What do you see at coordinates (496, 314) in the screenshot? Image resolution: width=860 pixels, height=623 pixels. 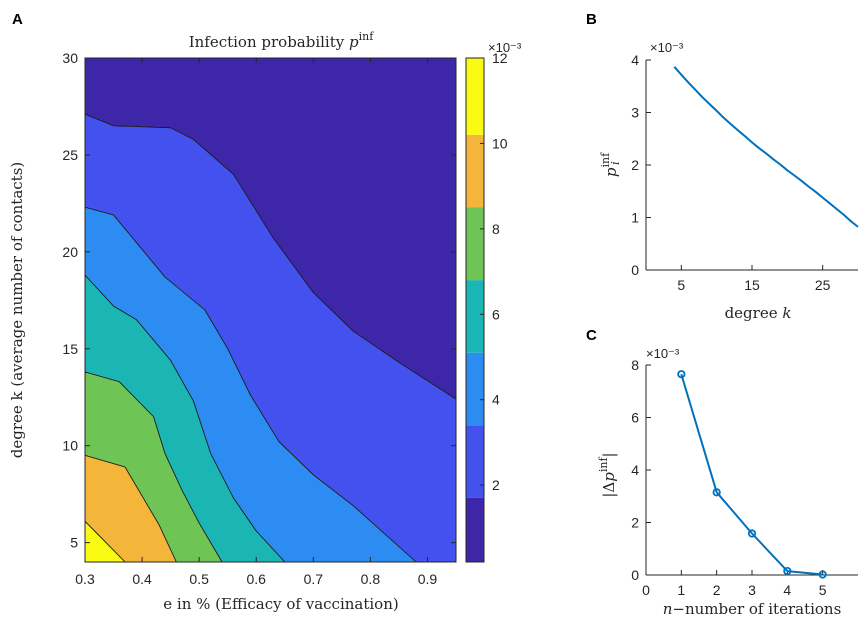 I see `colorbar-tick-label: 6` at bounding box center [496, 314].